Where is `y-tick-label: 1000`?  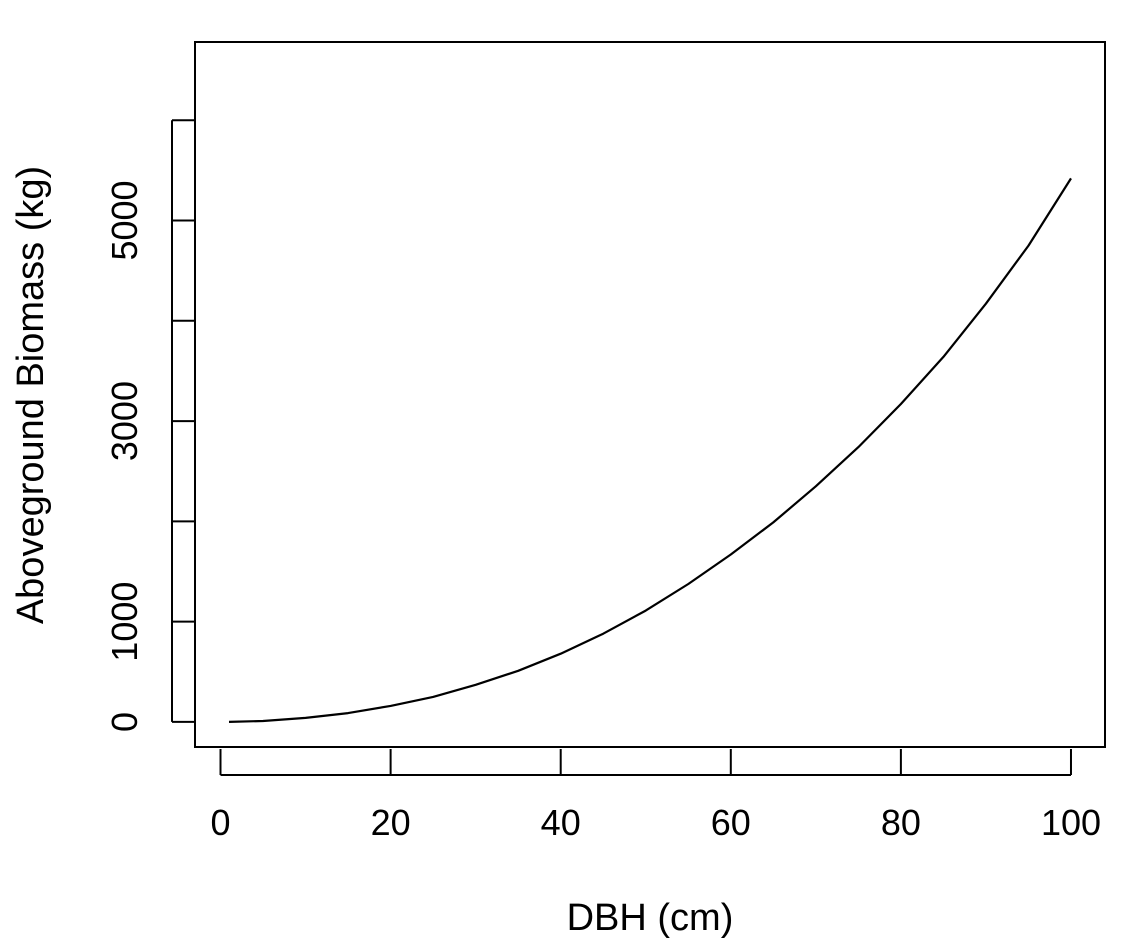
y-tick-label: 1000 is located at coordinates (124, 622).